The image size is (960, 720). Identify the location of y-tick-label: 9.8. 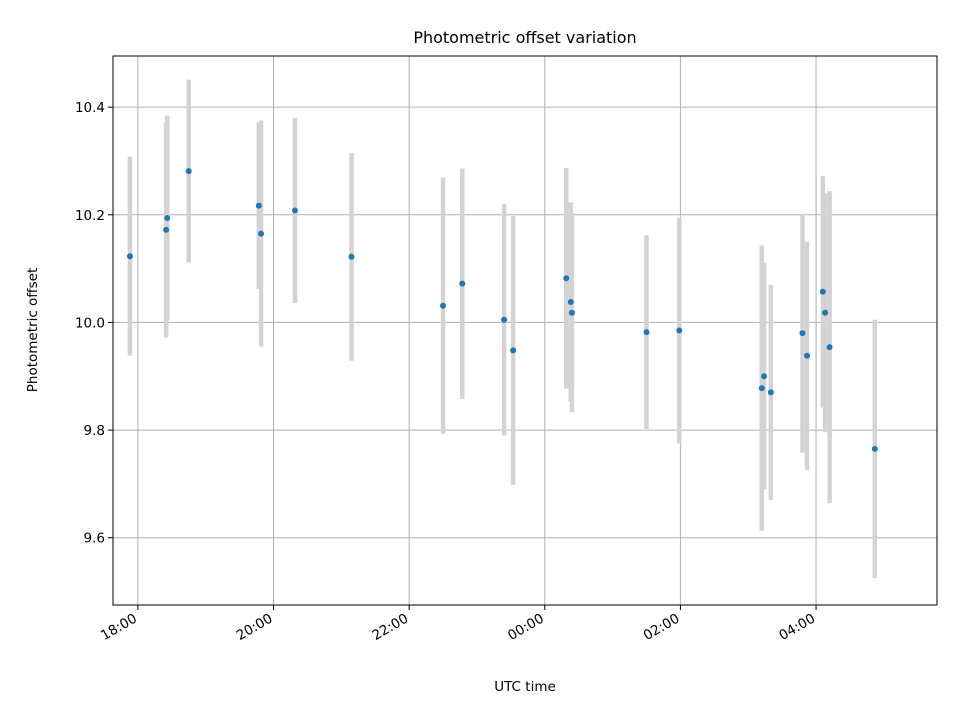
(94, 431).